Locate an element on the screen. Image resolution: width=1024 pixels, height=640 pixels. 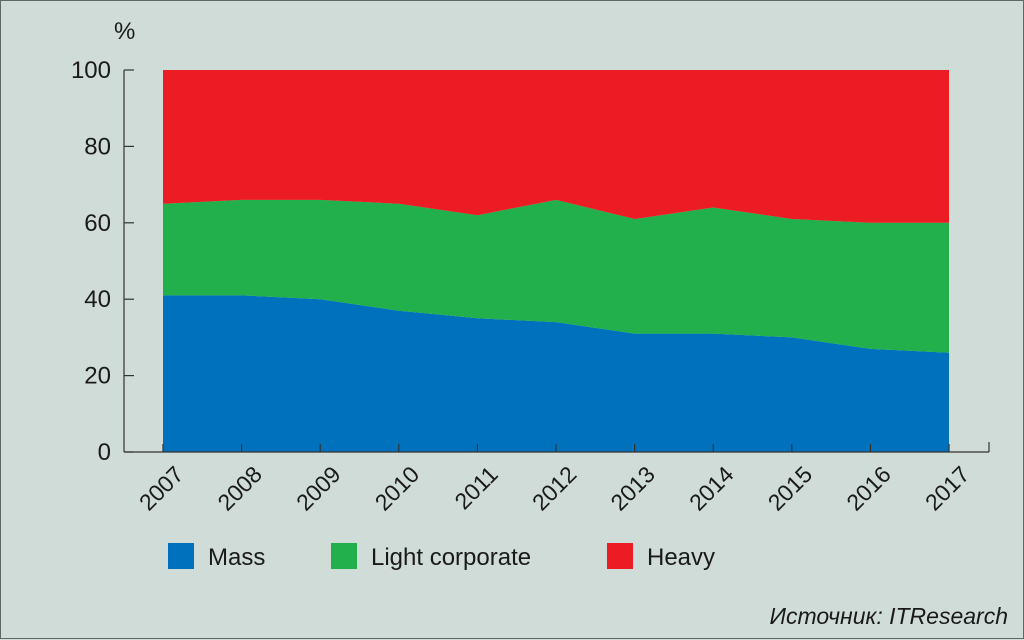
y-tick-label: 60 is located at coordinates (97, 223).